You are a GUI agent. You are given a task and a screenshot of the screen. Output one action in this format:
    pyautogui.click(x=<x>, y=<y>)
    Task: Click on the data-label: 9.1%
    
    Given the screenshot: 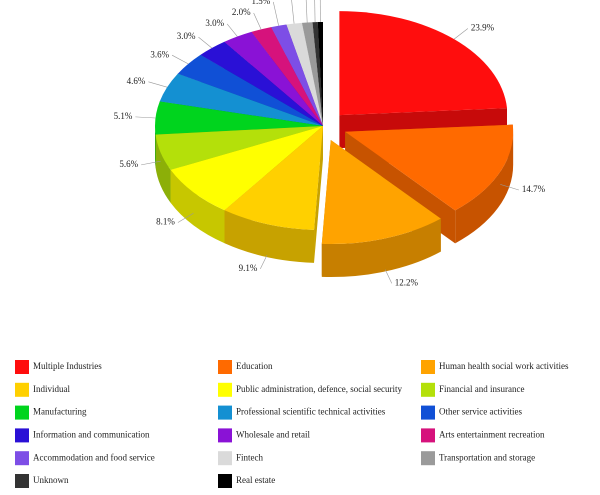 What is the action you would take?
    pyautogui.click(x=248, y=268)
    